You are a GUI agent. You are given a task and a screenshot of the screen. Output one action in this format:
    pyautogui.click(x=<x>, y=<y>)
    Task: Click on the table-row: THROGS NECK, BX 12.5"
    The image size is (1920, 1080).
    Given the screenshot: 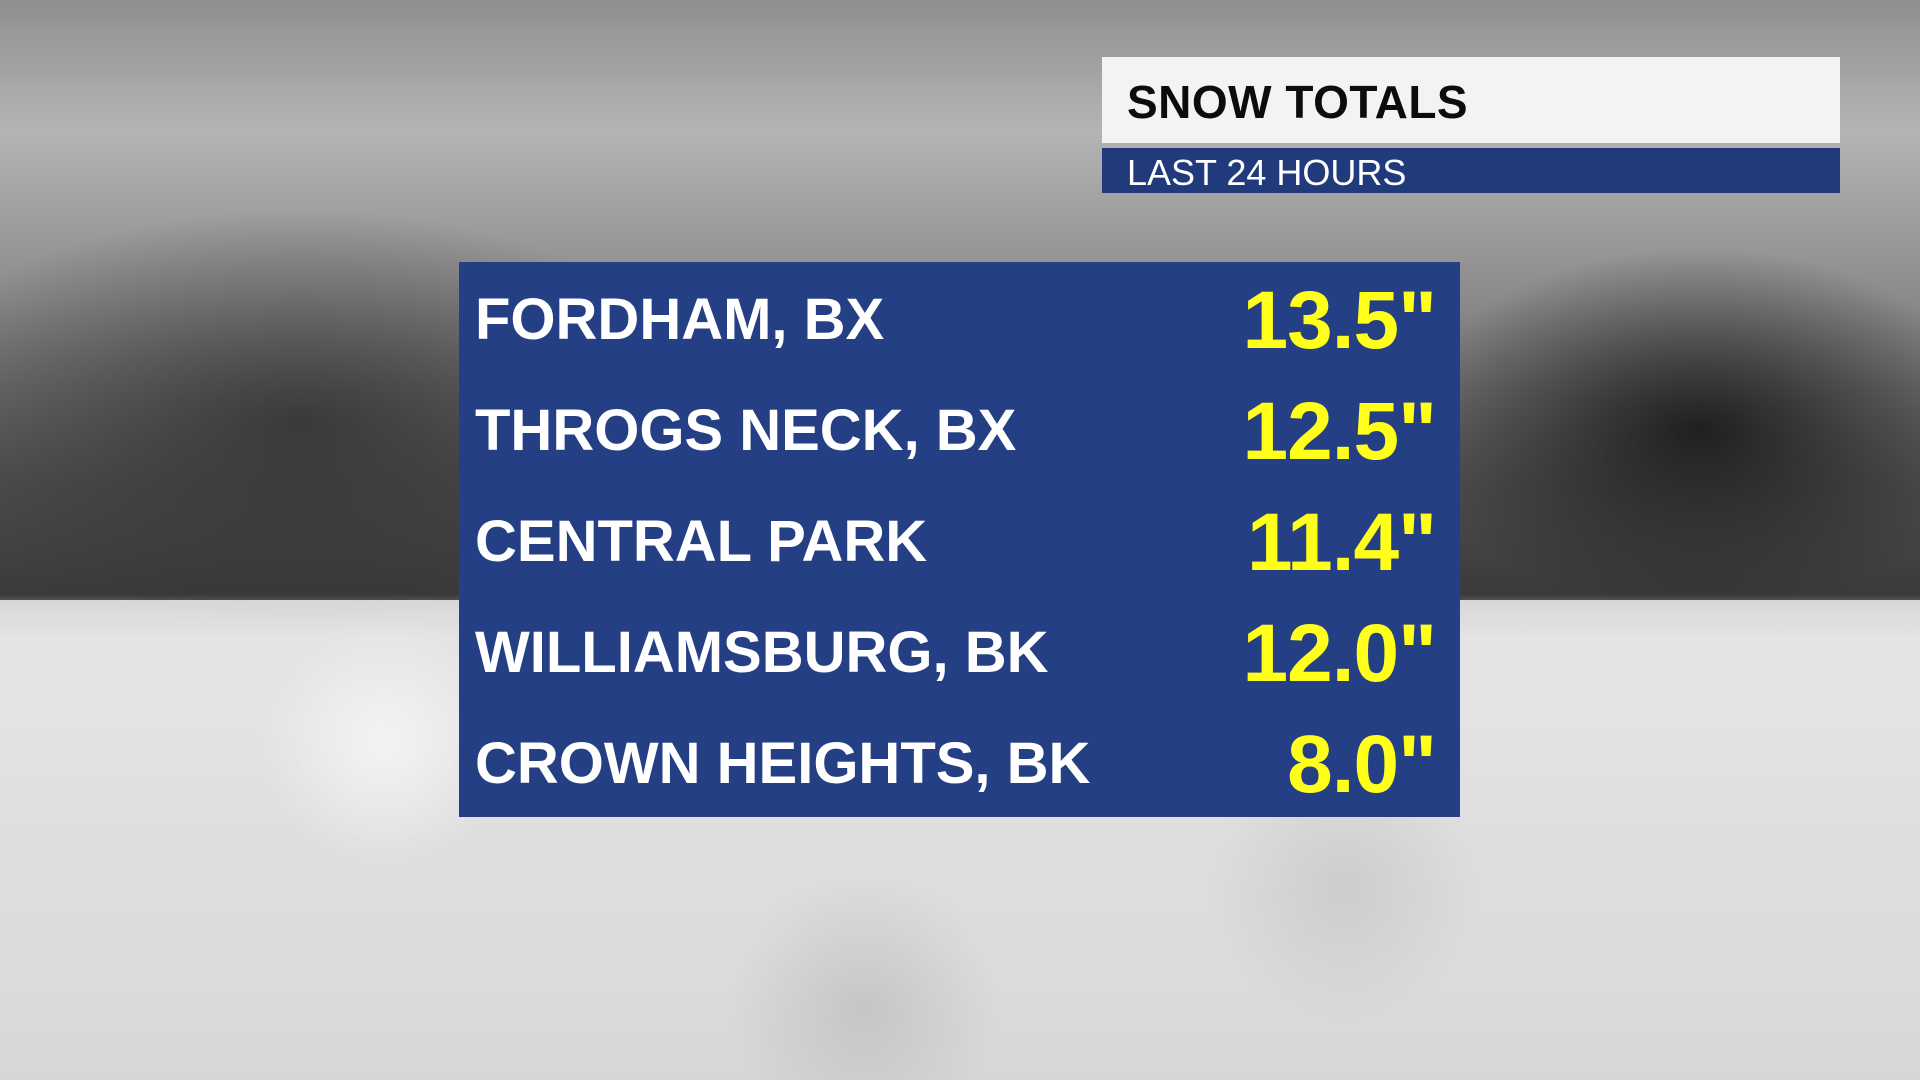 What is the action you would take?
    pyautogui.click(x=959, y=428)
    